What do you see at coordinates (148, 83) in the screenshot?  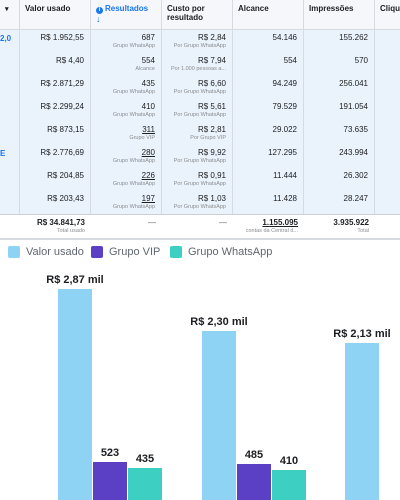 I see `cell-resultados-value: 435` at bounding box center [148, 83].